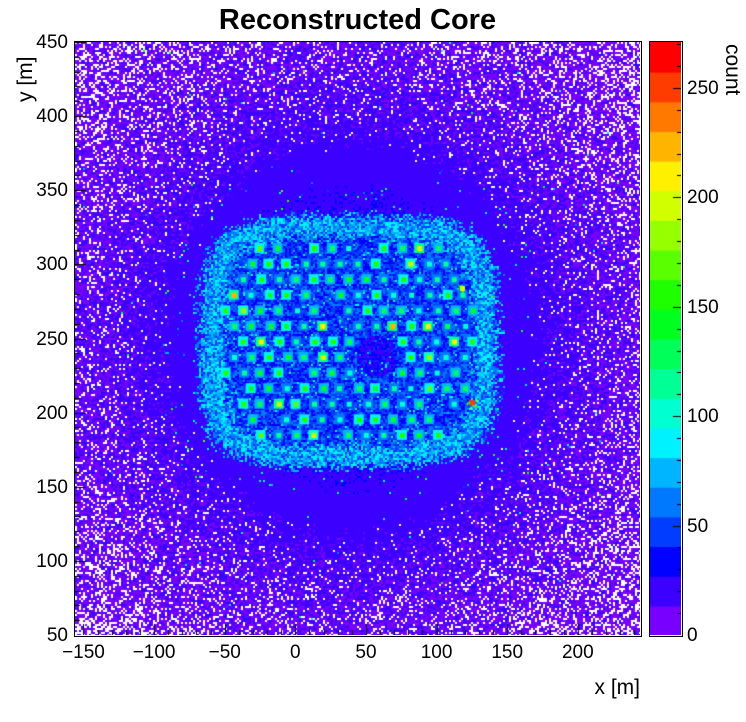 This screenshot has height=722, width=746. Describe the element at coordinates (52, 191) in the screenshot. I see `y-tick-label: 350` at that location.